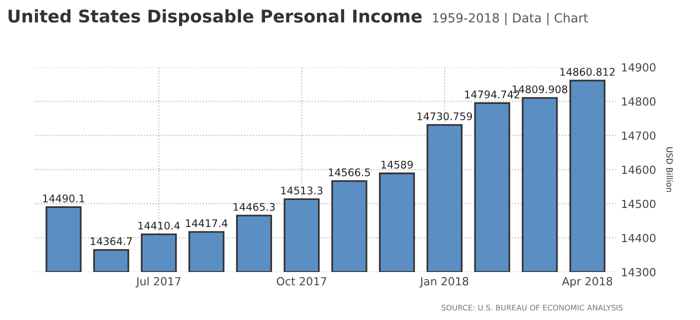 This screenshot has height=320, width=700. Describe the element at coordinates (444, 282) in the screenshot. I see `x-tick-label: Jan 2018` at that location.